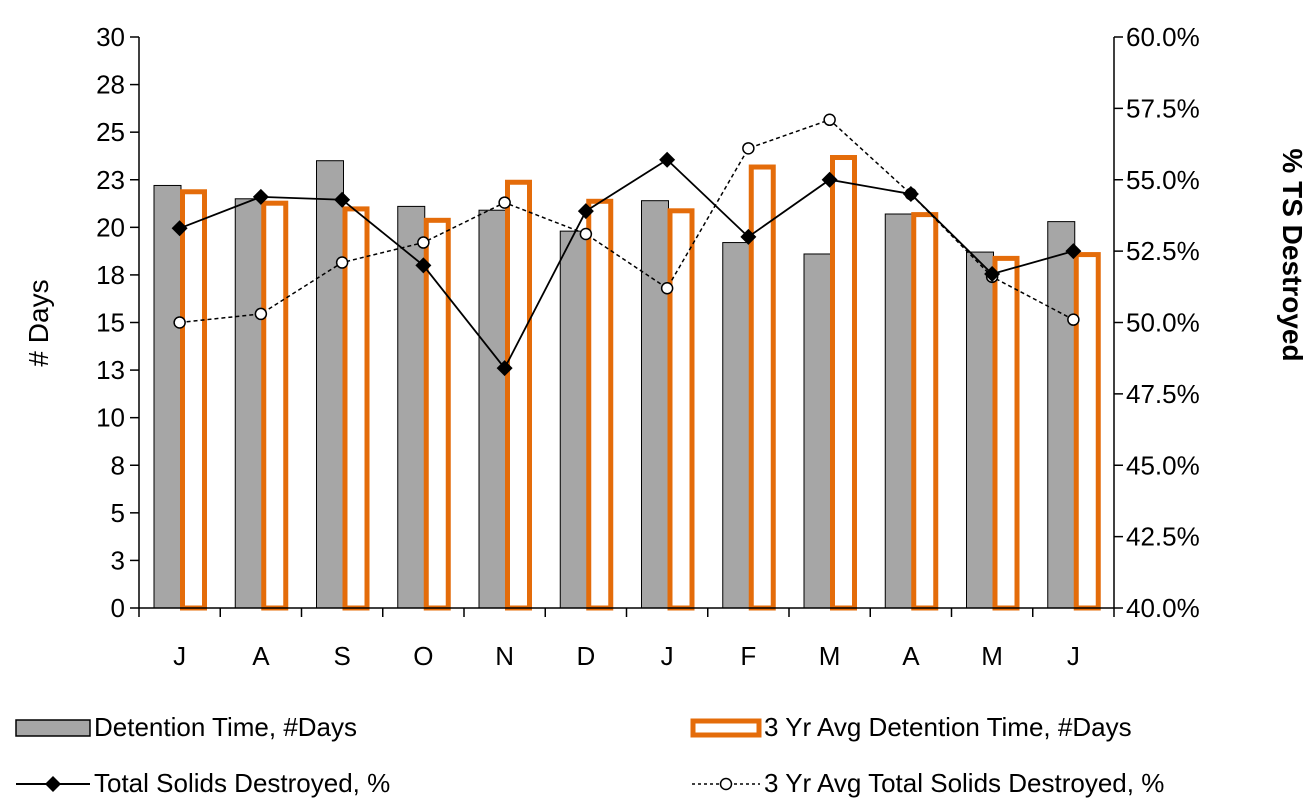  I want to click on legend-swatch-circle-dashed-line, so click(726, 783).